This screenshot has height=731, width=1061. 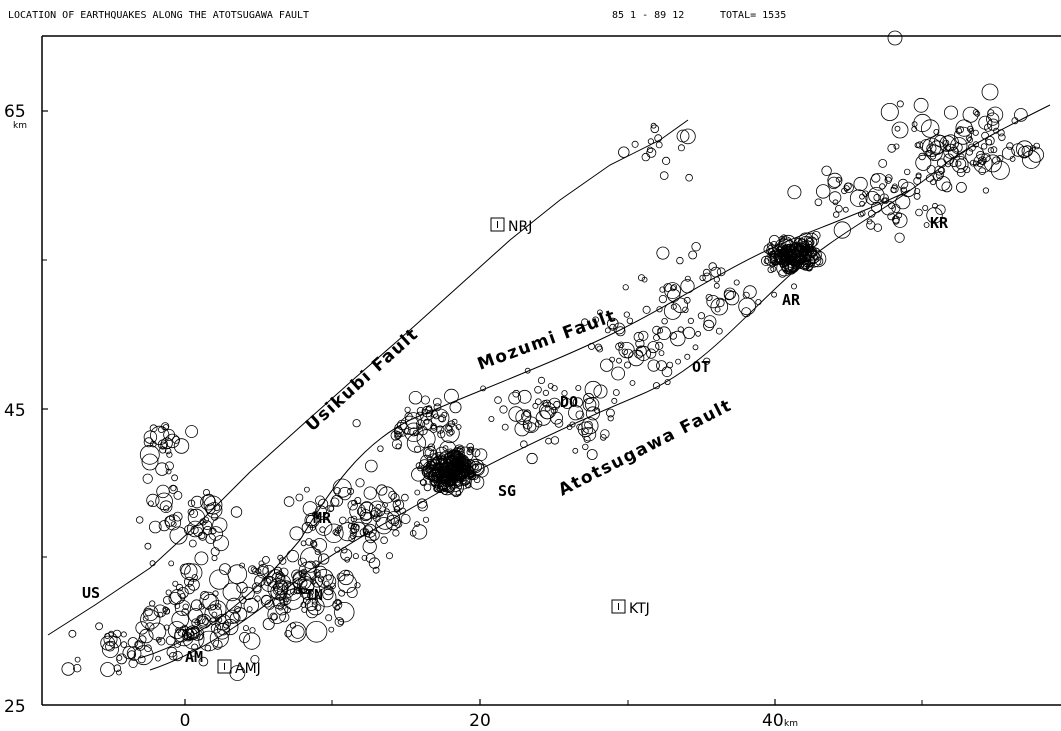 I want to click on fault-label-usikubi: Usikubi Fault, so click(x=362, y=380).